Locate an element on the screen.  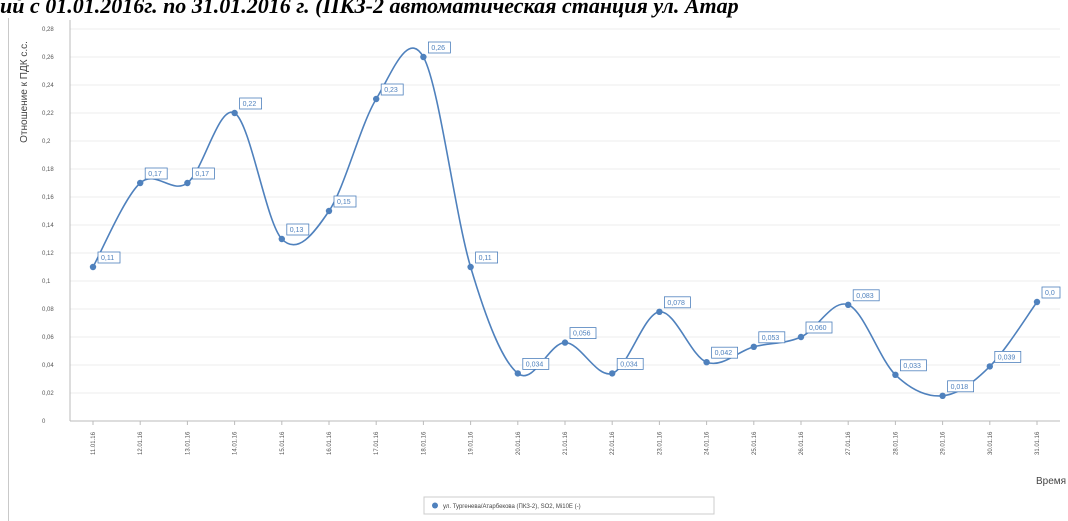
data-label: 0,039 is located at coordinates (1007, 357).